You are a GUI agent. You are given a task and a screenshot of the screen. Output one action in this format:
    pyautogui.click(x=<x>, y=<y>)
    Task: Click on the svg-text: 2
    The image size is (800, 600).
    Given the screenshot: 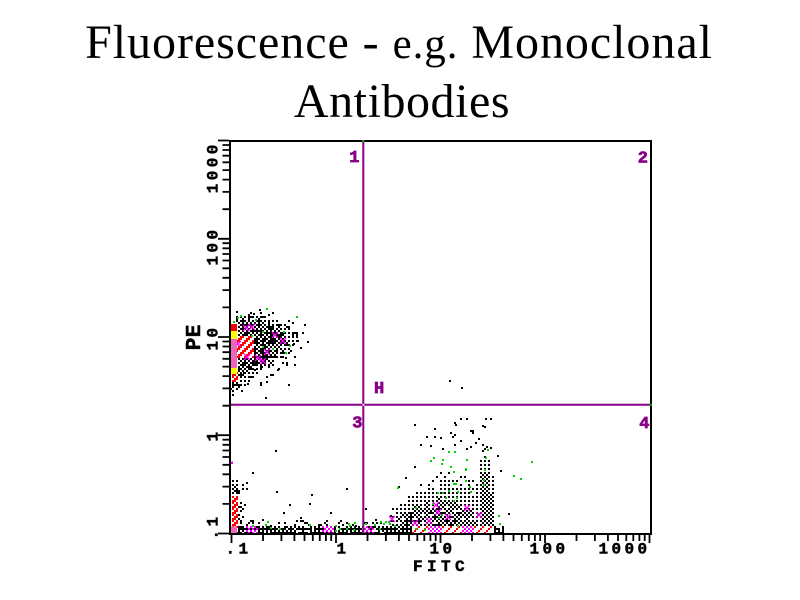 What is the action you would take?
    pyautogui.click(x=643, y=159)
    